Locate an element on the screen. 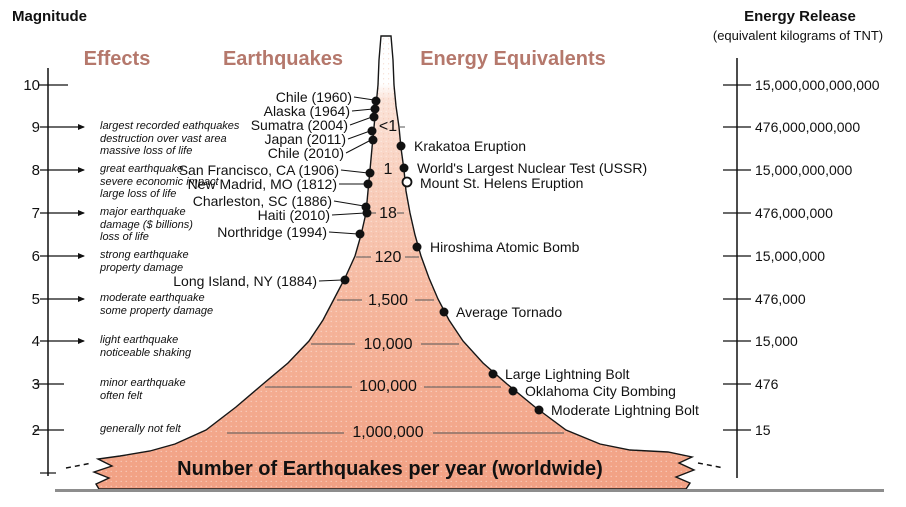  energy-equivalent-dots is located at coordinates (470, 278).